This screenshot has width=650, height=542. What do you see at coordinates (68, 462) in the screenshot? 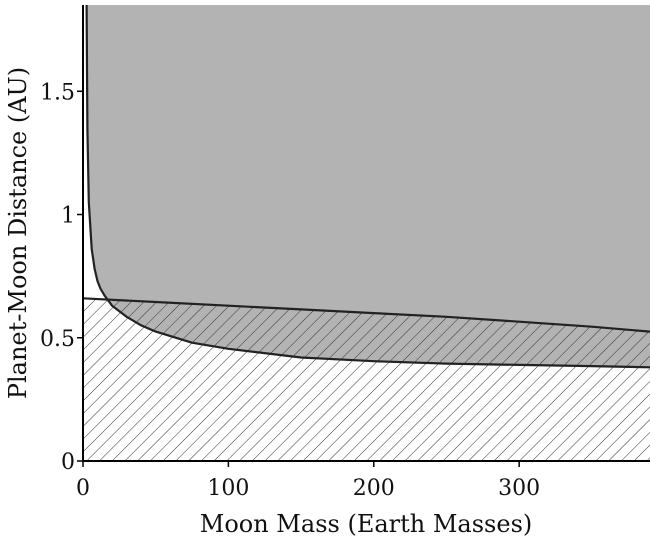
I see `y-tick-label: 0` at bounding box center [68, 462].